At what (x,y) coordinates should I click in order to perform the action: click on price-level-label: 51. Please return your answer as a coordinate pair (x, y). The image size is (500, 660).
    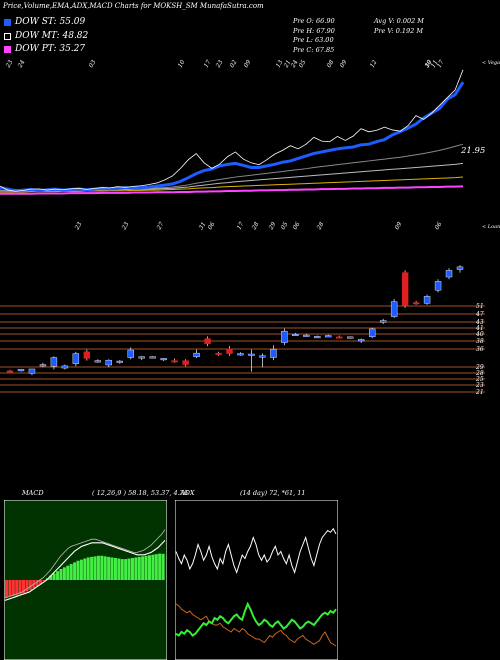
    Looking at the image, I should click on (480, 306).